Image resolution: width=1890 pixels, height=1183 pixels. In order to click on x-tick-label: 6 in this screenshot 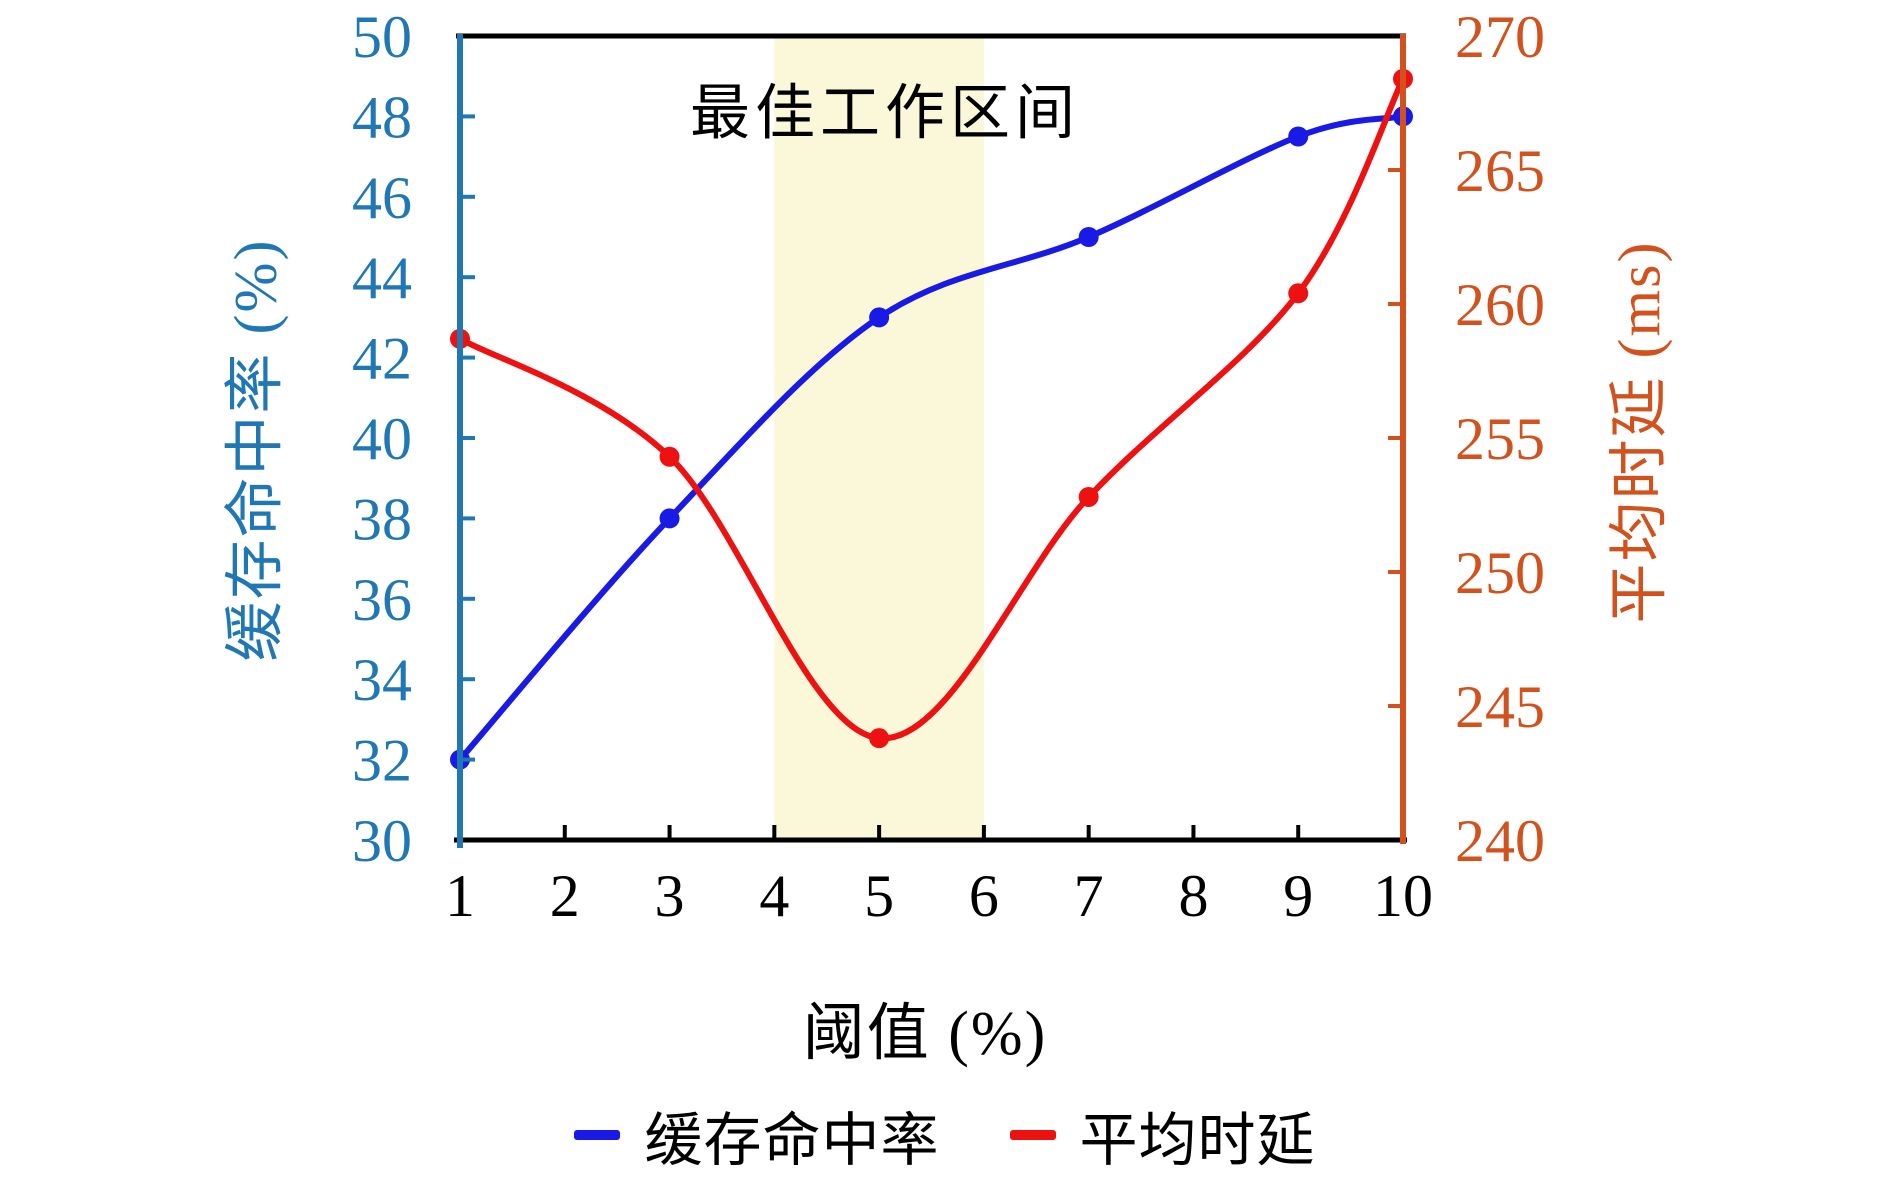, I will do `click(984, 896)`.